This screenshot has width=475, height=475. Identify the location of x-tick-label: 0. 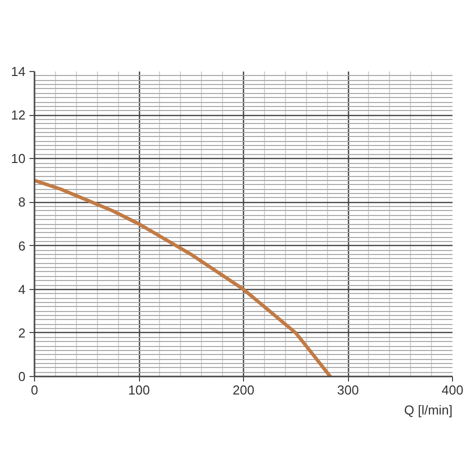
(34, 390).